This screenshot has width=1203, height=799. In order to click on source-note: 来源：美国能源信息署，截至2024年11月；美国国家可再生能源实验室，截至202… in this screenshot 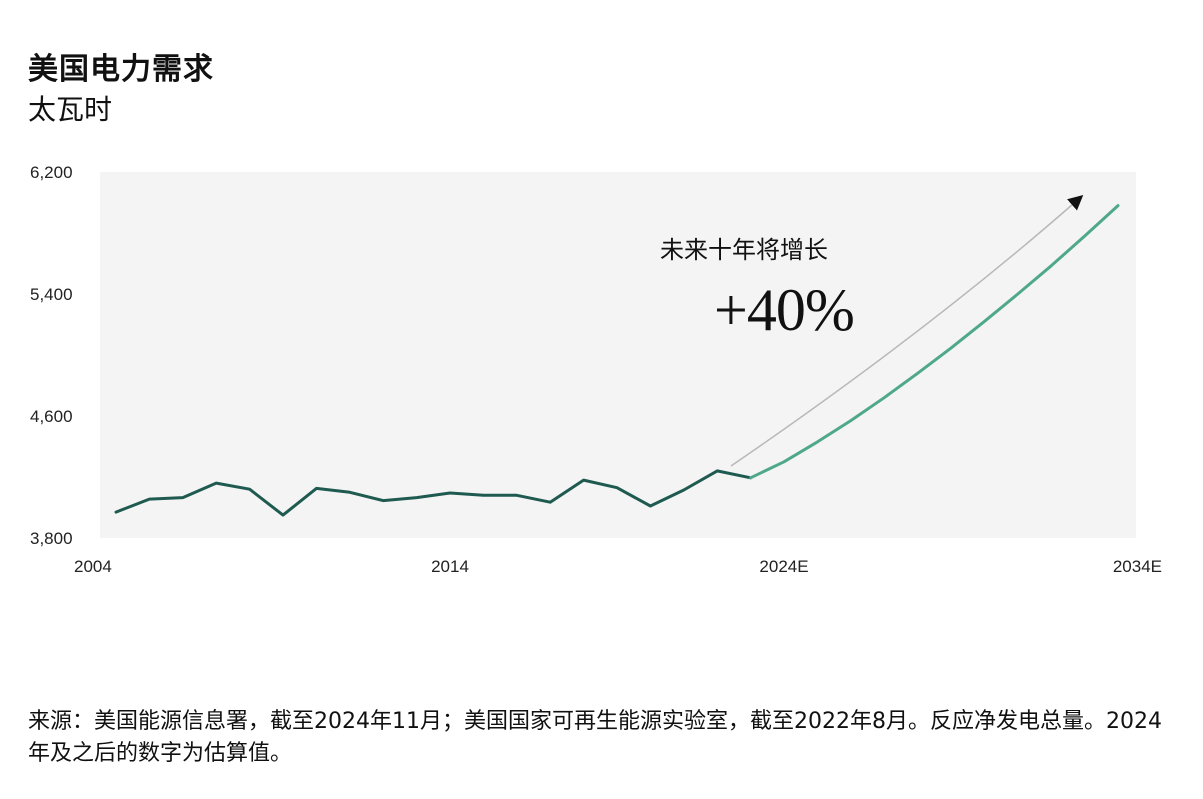, I will do `click(595, 737)`.